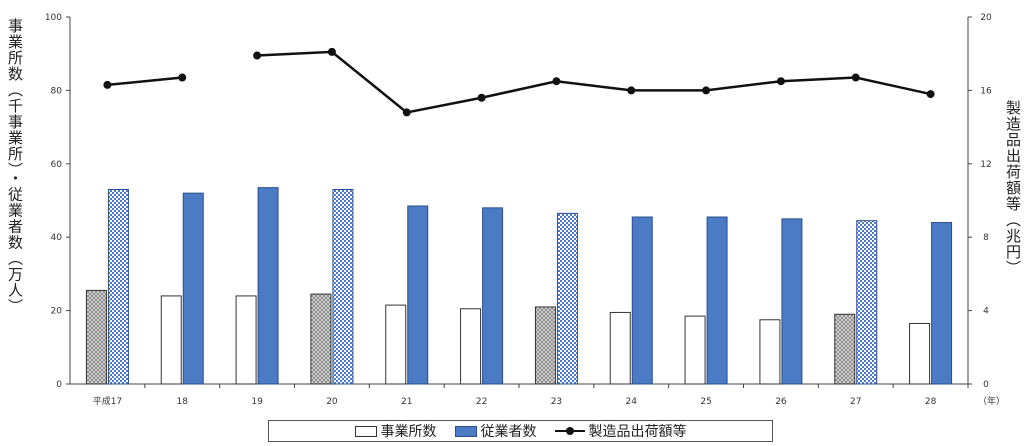  What do you see at coordinates (986, 18) in the screenshot?
I see `right-tick-label: 20` at bounding box center [986, 18].